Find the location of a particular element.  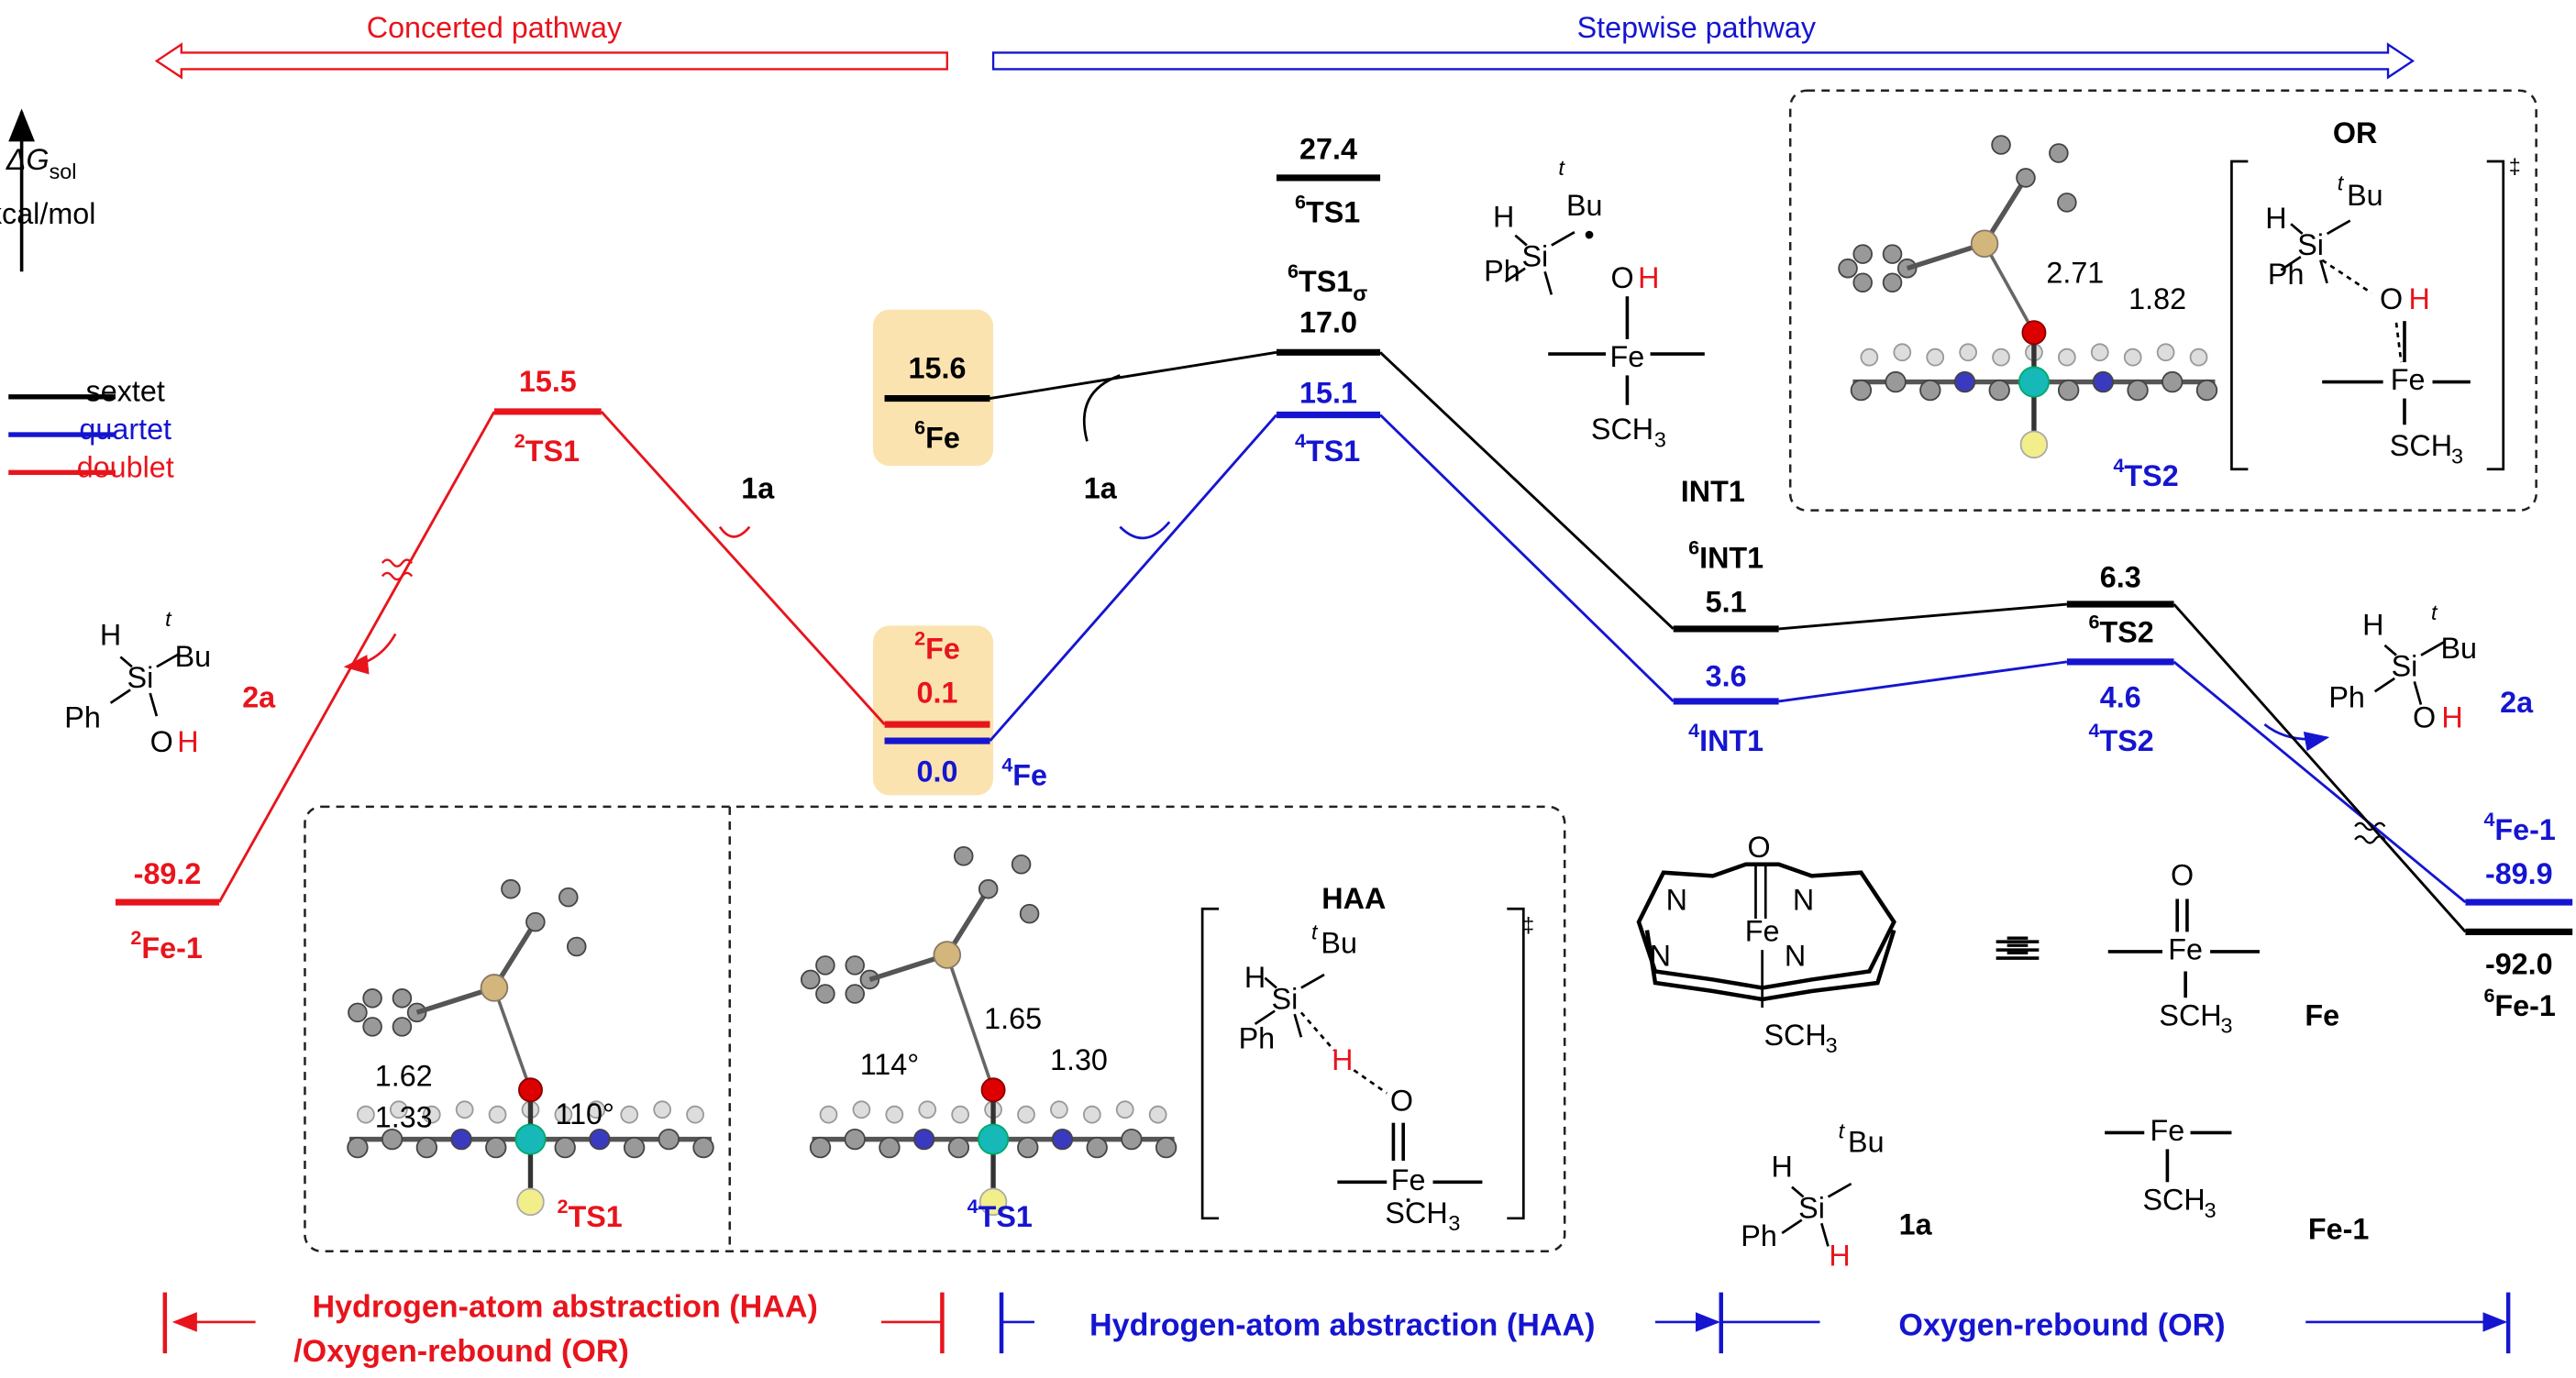

chem-text: ≡ is located at coordinates (2017, 945).